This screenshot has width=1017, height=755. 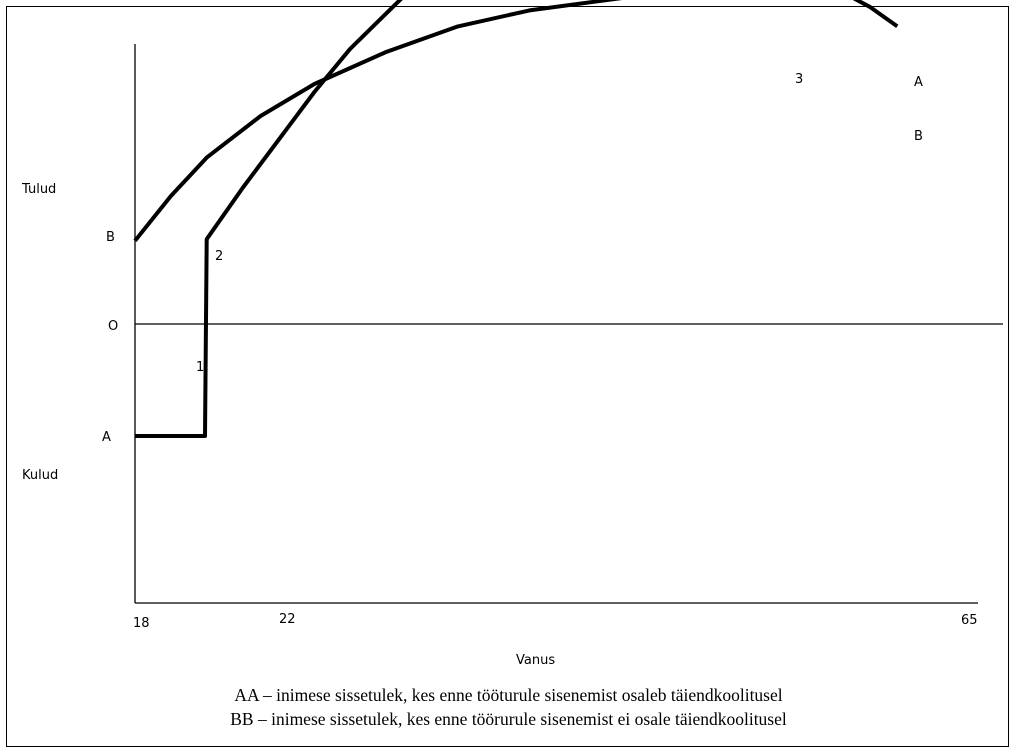 I want to click on x-axis-label: Vanus, so click(x=535, y=660).